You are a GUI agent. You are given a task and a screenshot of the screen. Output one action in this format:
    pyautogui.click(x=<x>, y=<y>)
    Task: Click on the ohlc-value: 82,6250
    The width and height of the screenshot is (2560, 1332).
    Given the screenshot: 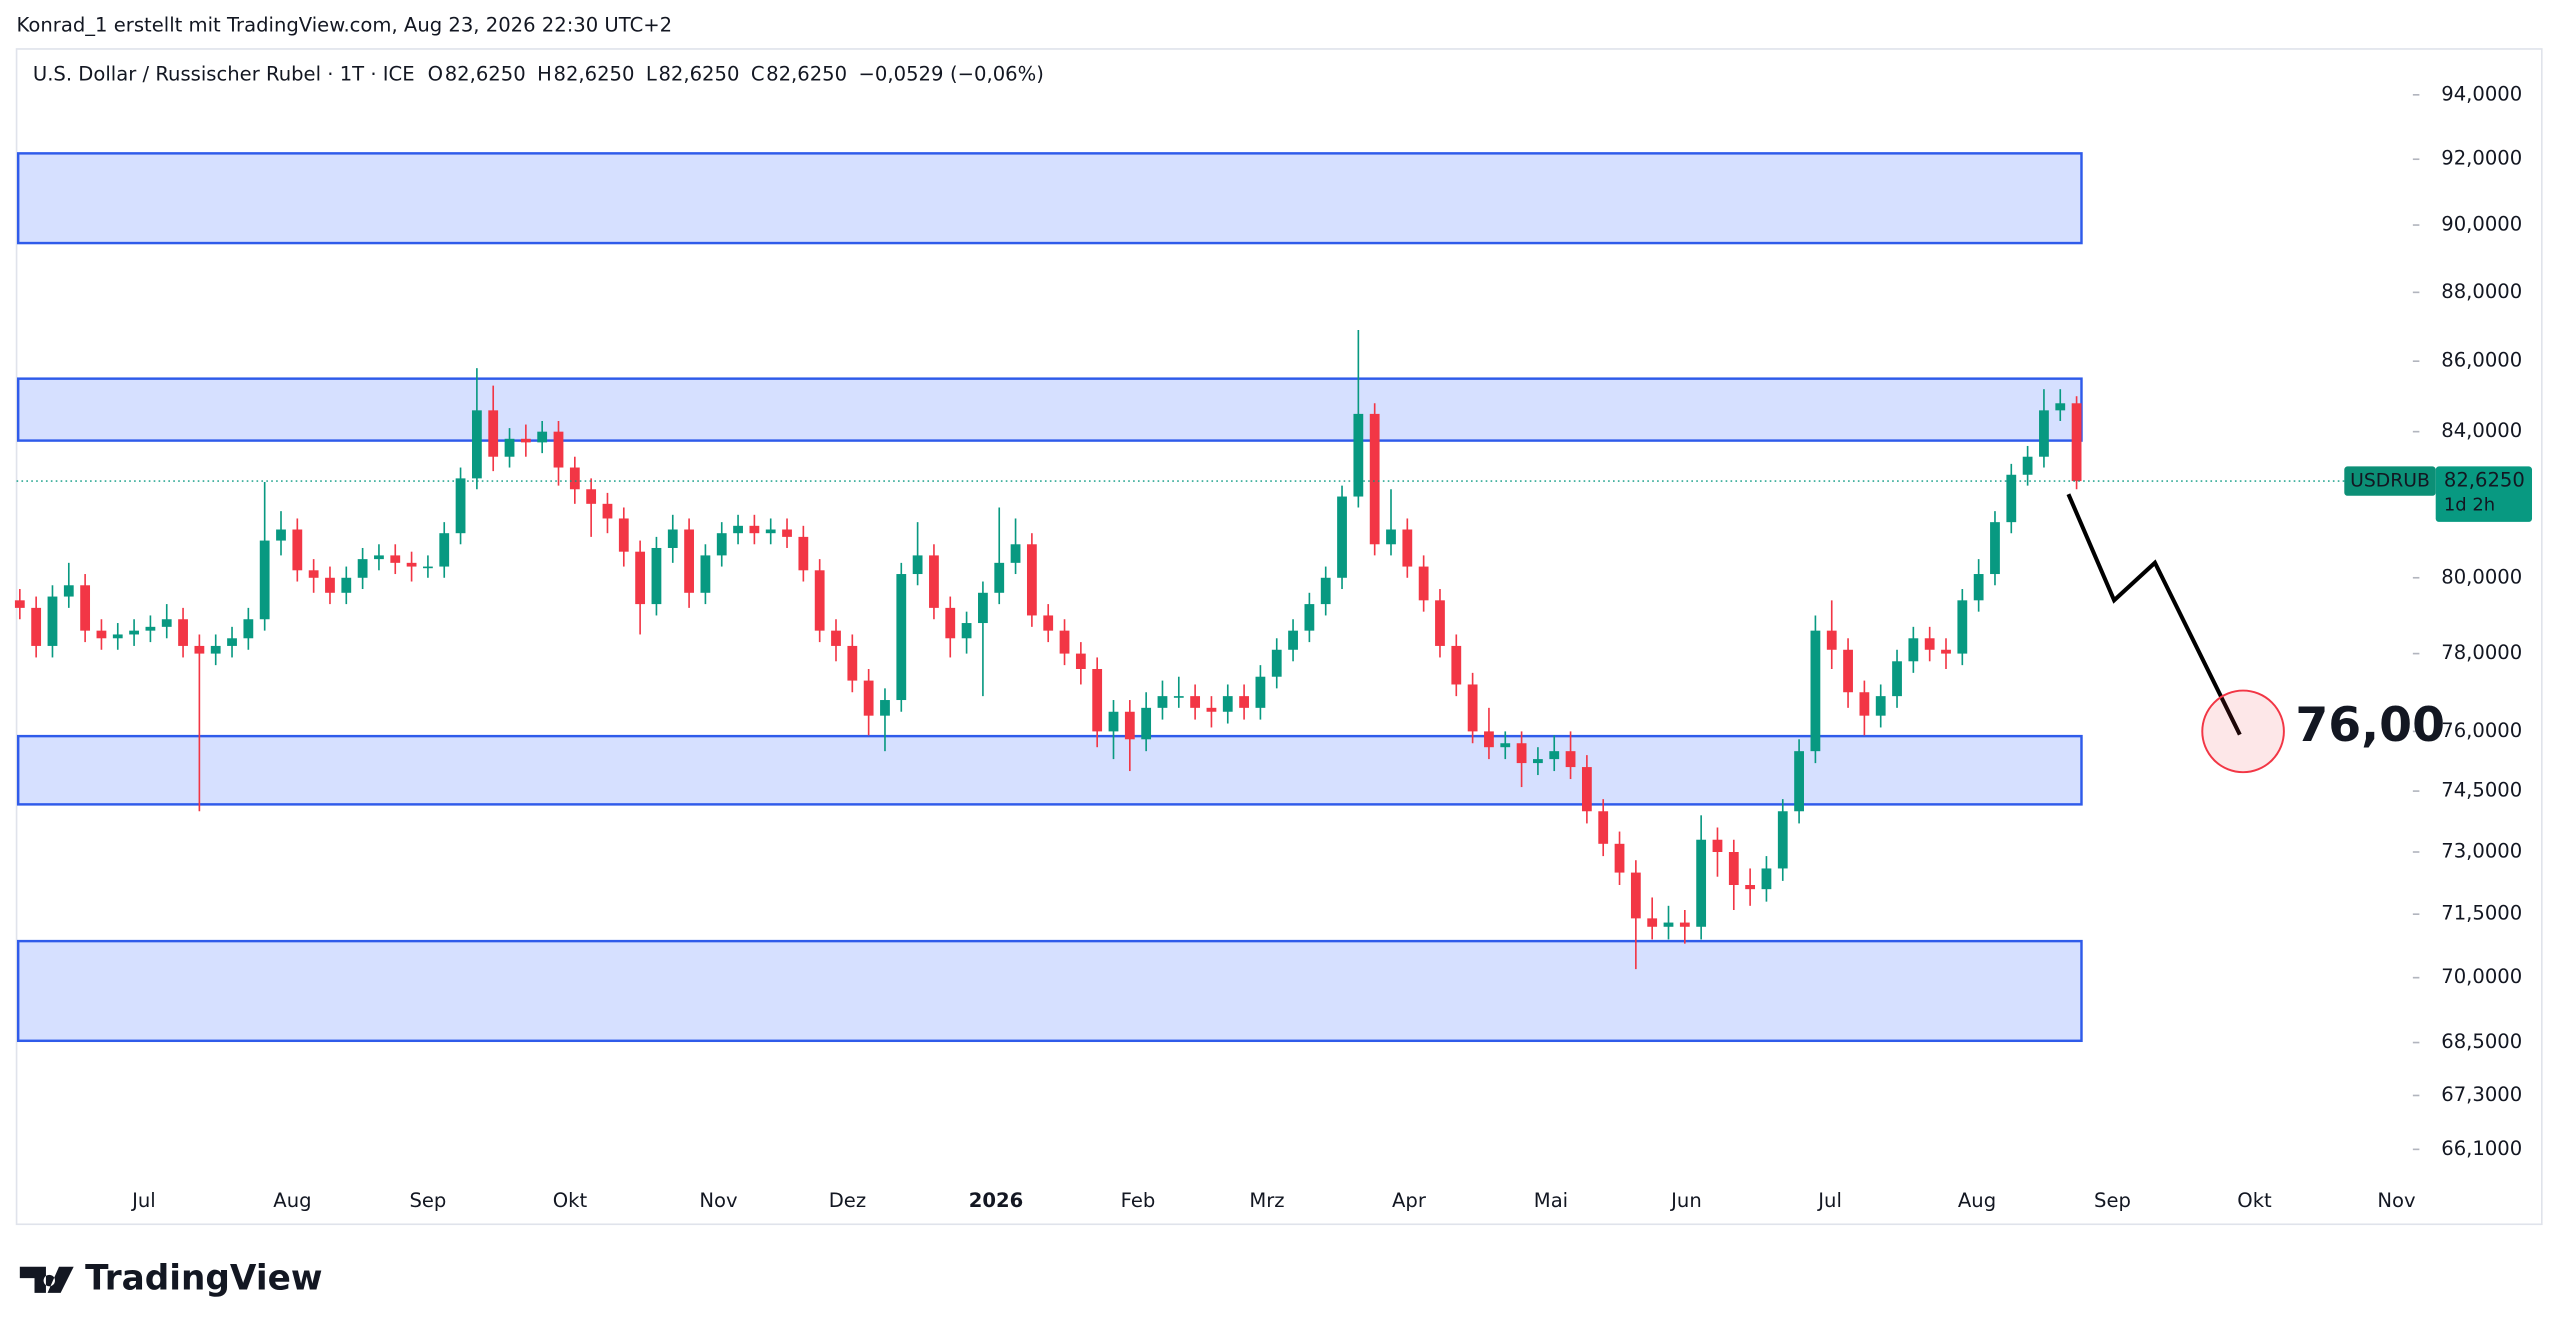 What is the action you would take?
    pyautogui.click(x=593, y=74)
    